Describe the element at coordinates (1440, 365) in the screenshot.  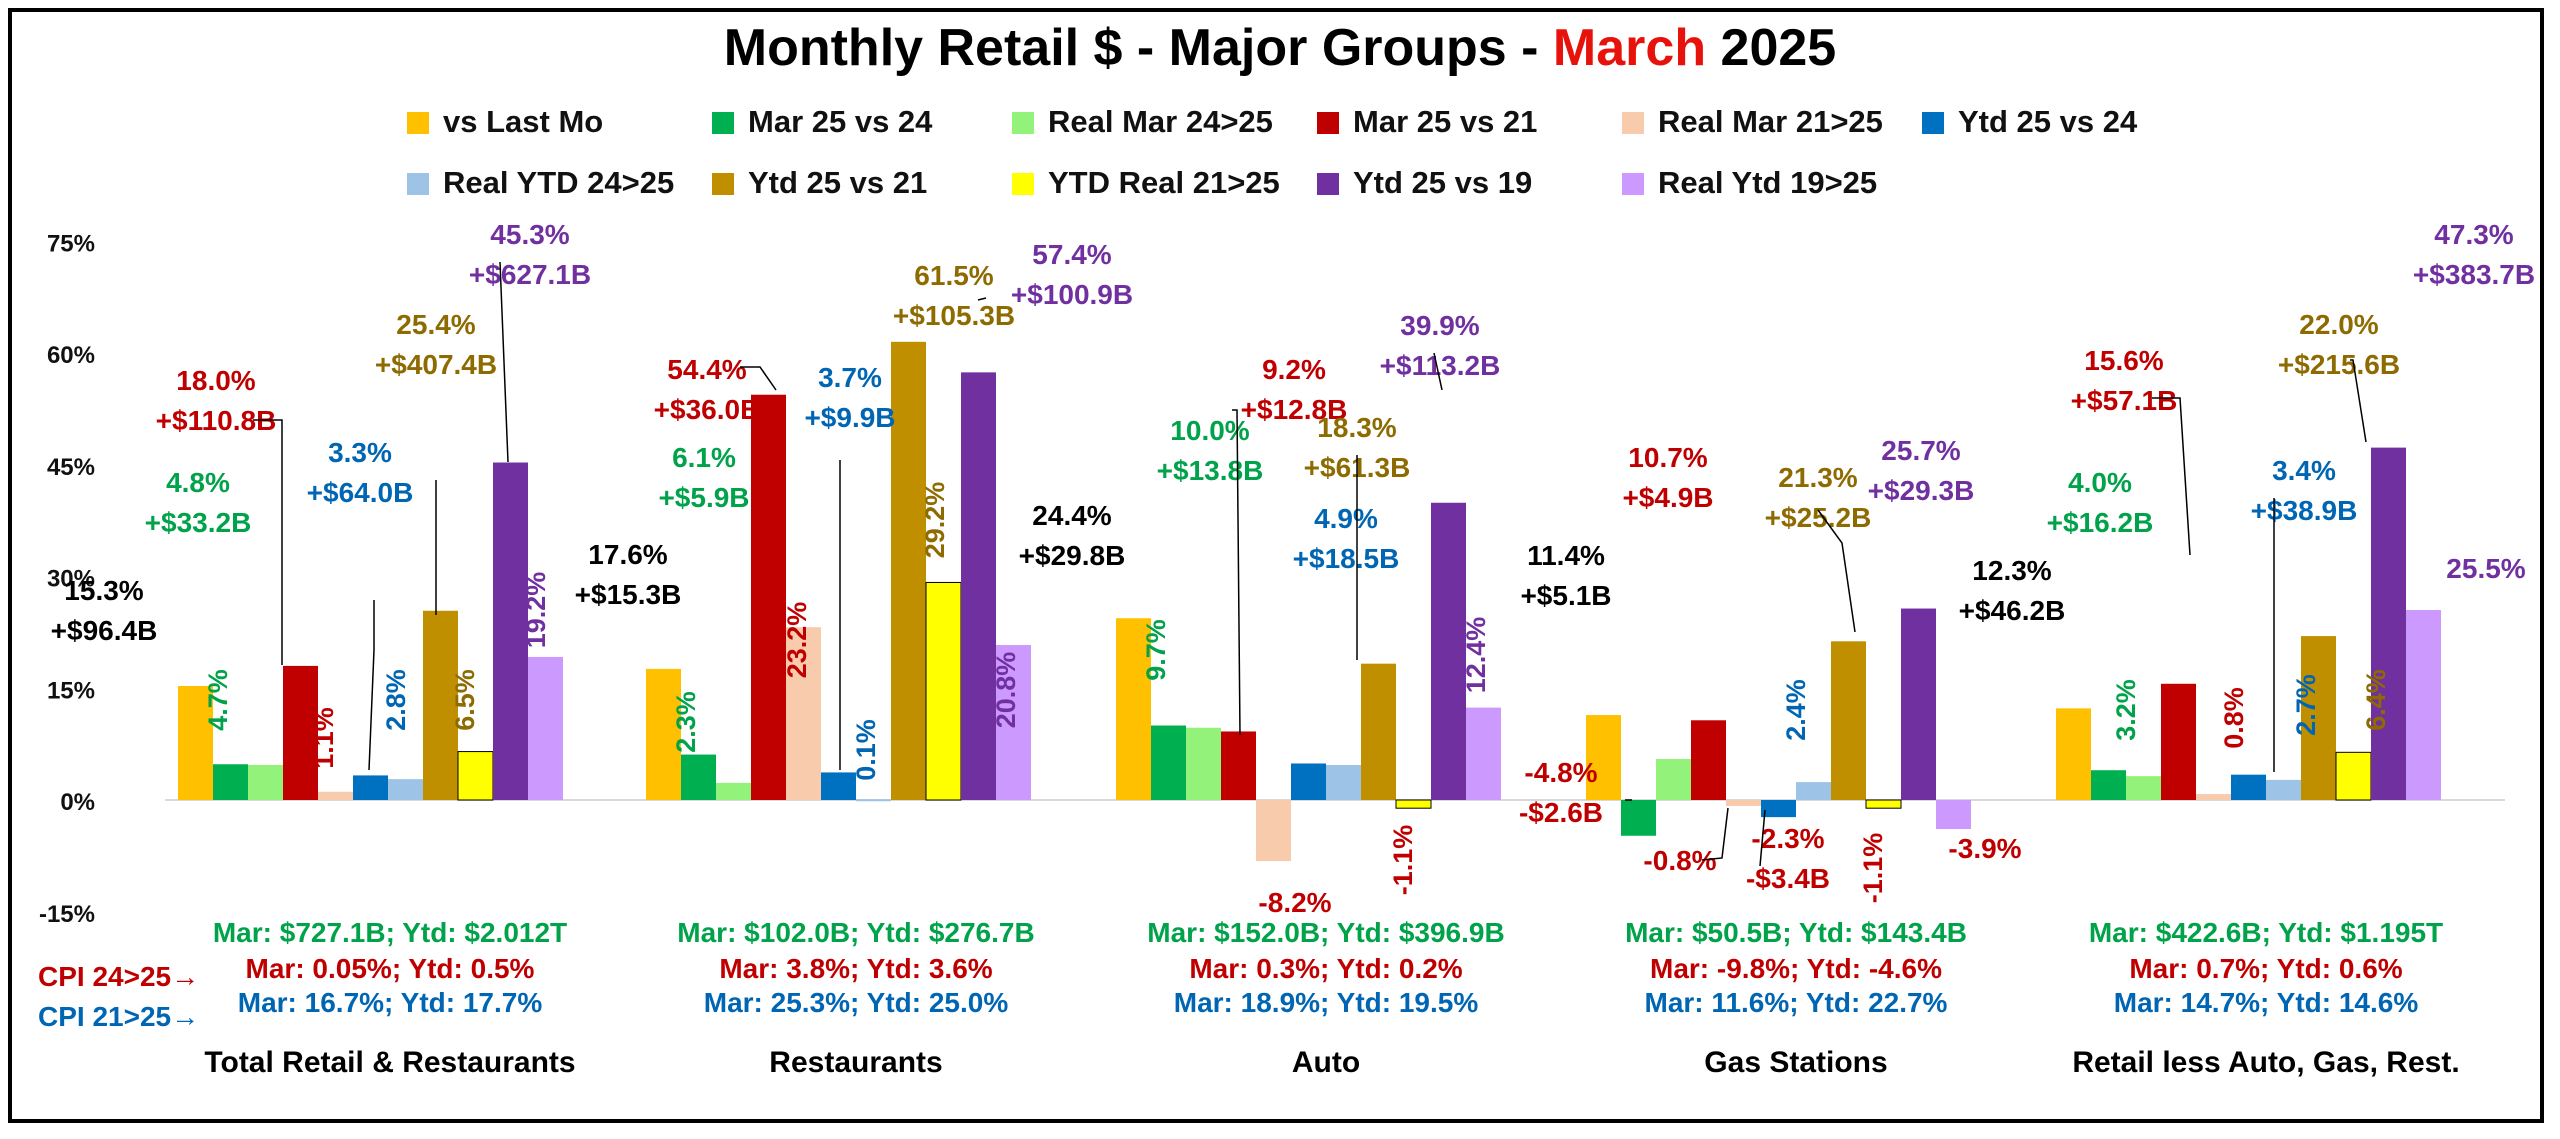
I see `data-label-amt-2-9: +$113.2B` at that location.